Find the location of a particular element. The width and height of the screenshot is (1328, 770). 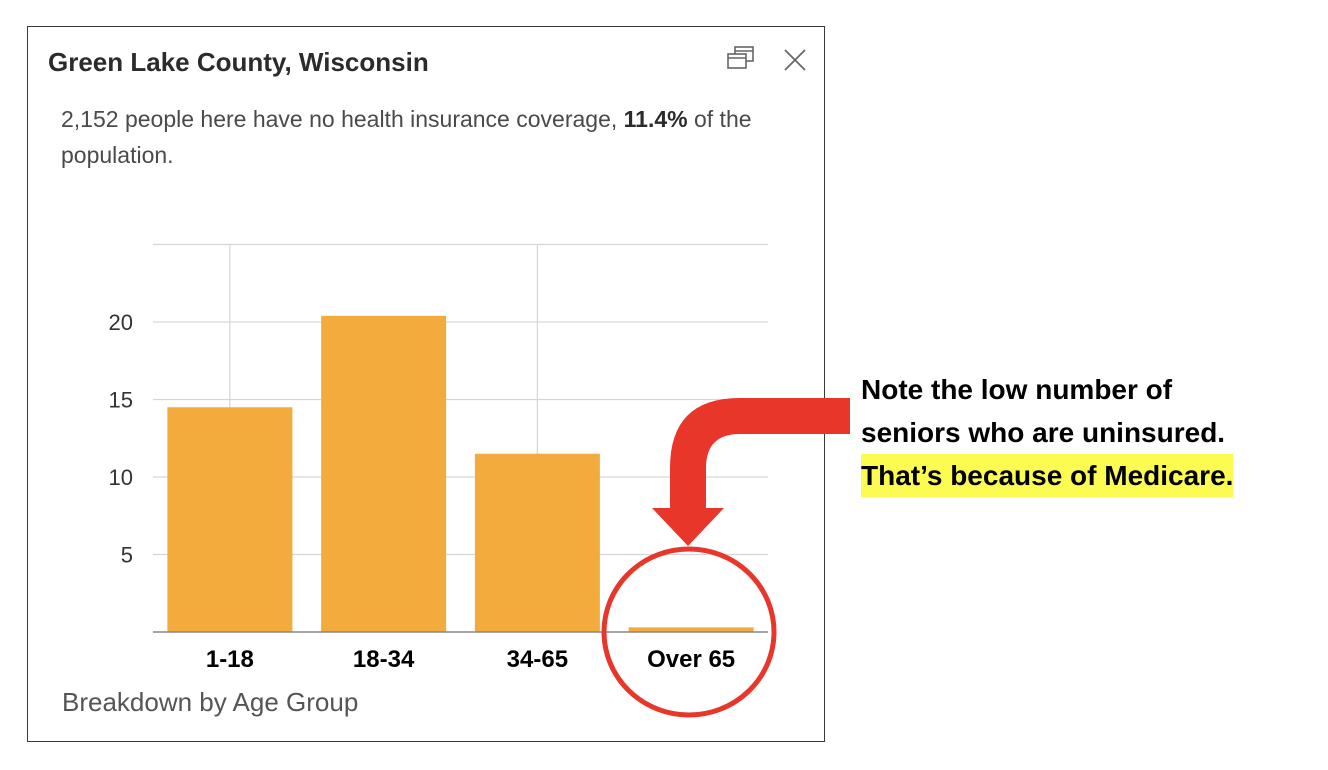

description-tail: of the population. is located at coordinates (406, 137).